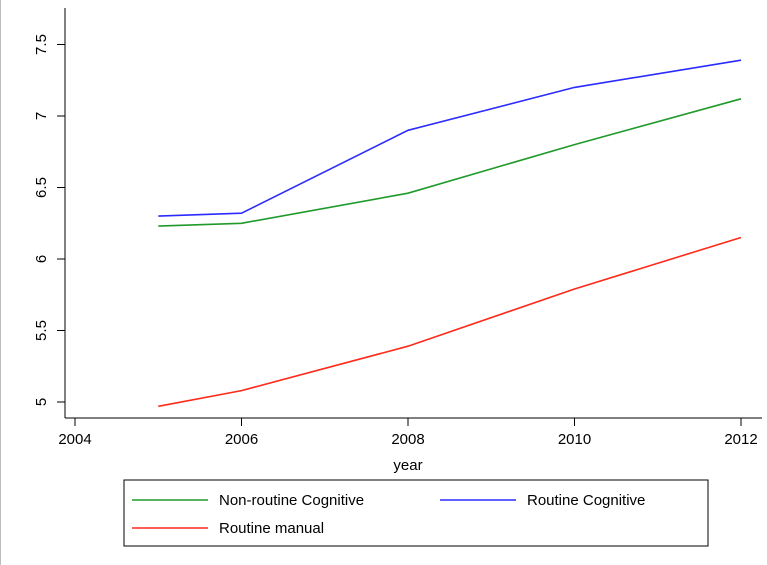 The height and width of the screenshot is (565, 767). Describe the element at coordinates (41, 44) in the screenshot. I see `y-tick-label: 7.5` at that location.